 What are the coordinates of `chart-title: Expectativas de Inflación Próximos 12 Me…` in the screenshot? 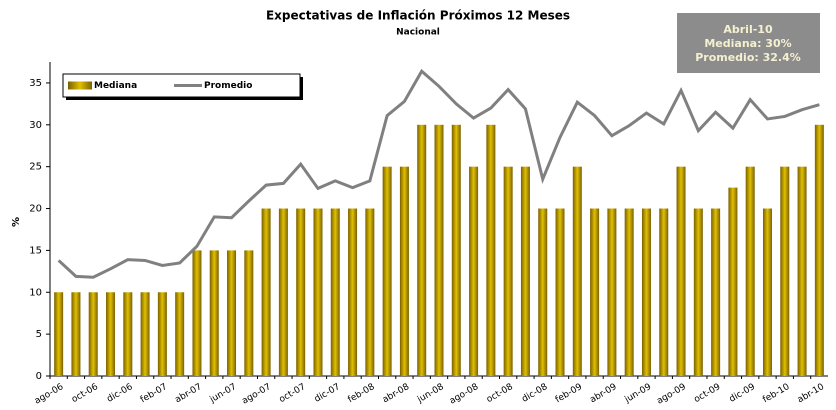 It's located at (418, 16).